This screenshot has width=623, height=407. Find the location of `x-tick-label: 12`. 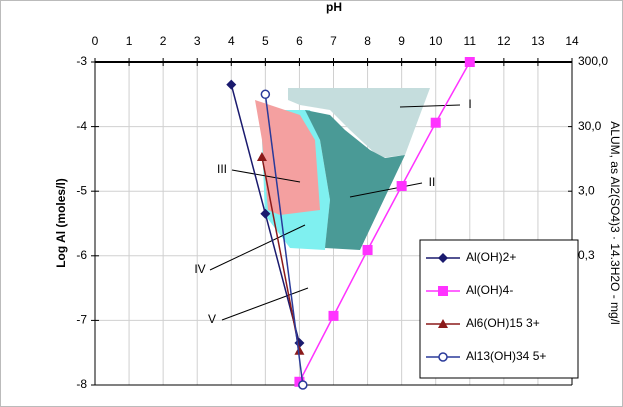

x-tick-label: 12 is located at coordinates (504, 41).